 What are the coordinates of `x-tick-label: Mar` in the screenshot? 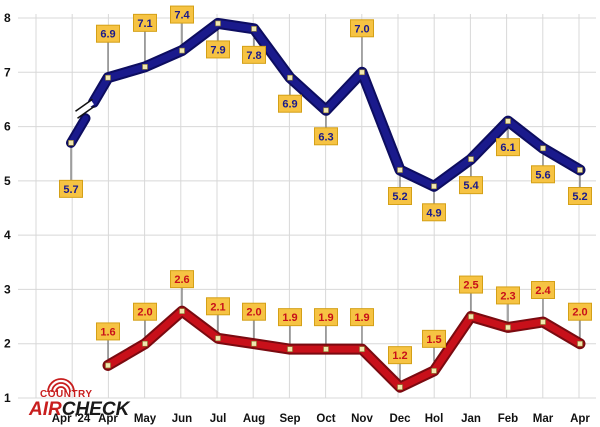 It's located at (543, 419).